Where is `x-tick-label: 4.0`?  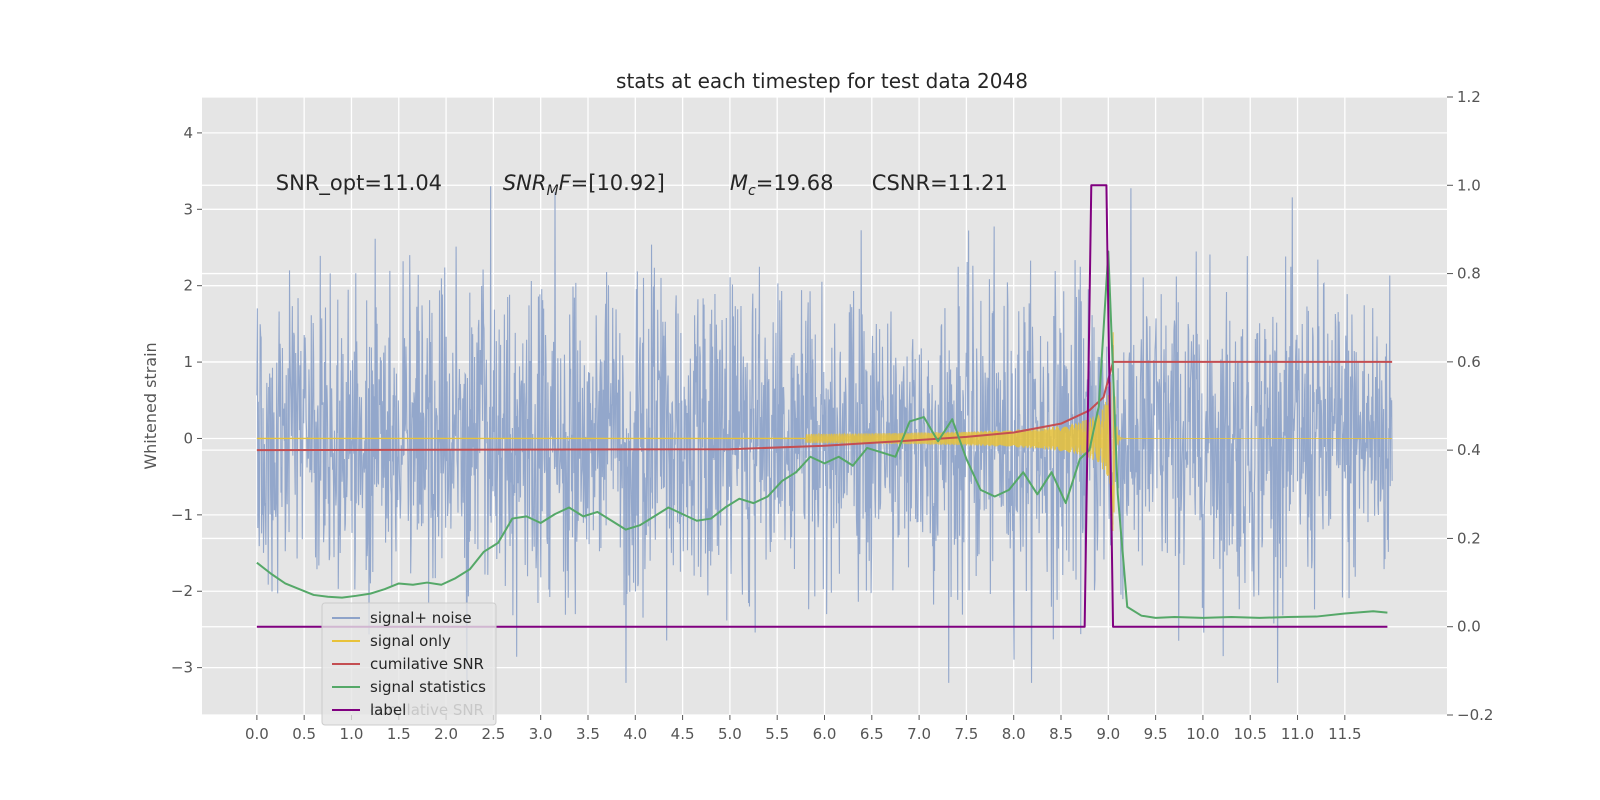 x-tick-label: 4.0 is located at coordinates (635, 734).